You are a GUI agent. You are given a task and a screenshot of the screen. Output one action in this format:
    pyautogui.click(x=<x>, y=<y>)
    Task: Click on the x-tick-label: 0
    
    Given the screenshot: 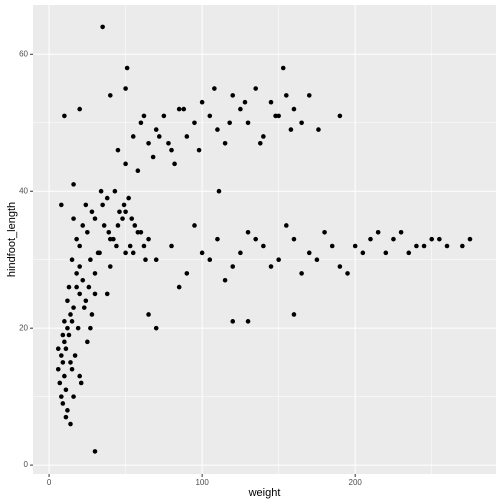 What is the action you would take?
    pyautogui.click(x=49, y=482)
    